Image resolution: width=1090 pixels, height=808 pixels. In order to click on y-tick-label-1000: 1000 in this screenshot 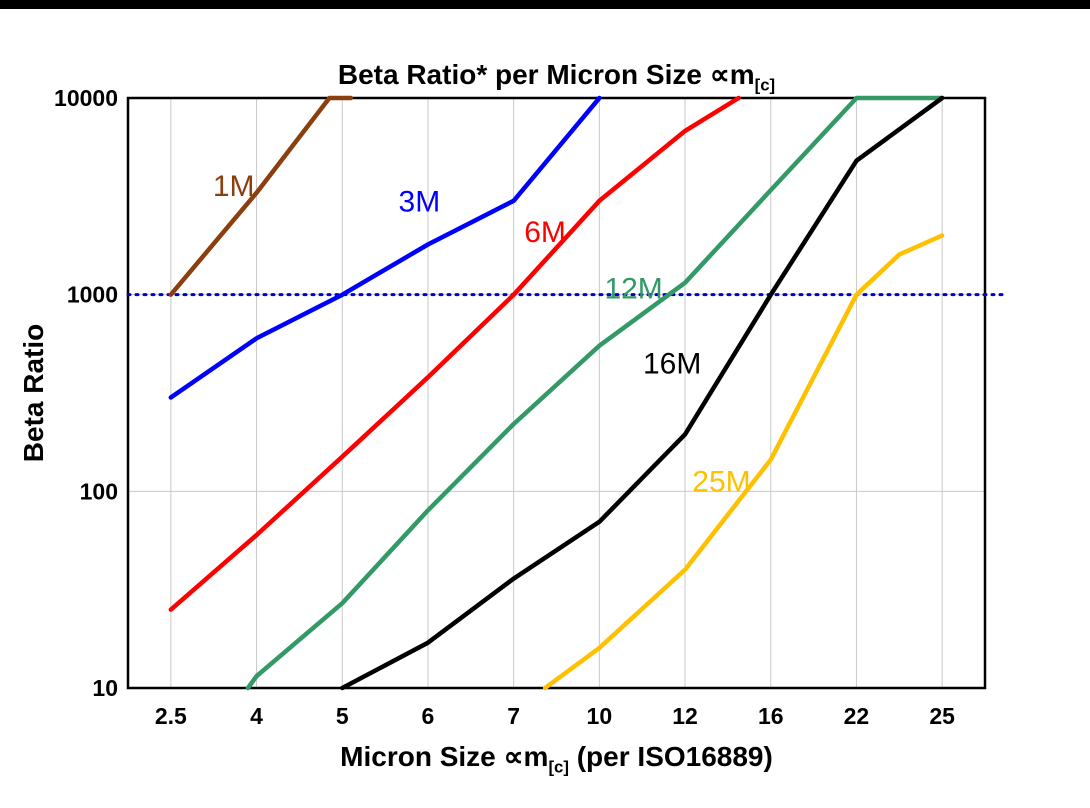, I will do `click(92, 295)`.